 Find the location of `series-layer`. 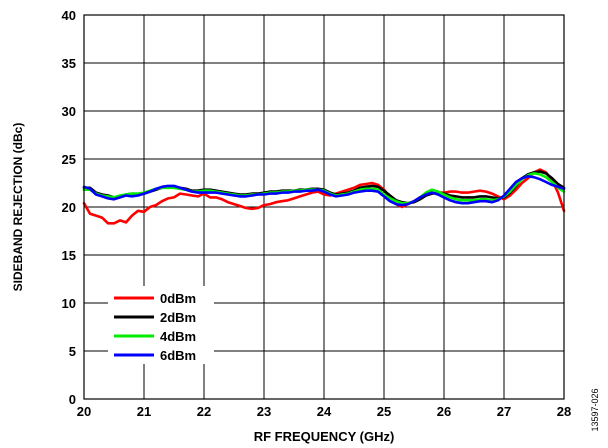

series-layer is located at coordinates (324, 196).